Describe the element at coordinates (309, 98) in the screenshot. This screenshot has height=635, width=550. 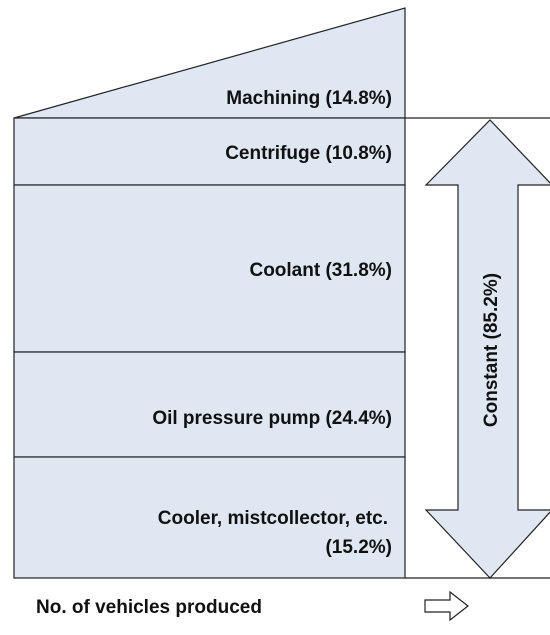
I see `segment-label: Machining (14.8%)` at that location.